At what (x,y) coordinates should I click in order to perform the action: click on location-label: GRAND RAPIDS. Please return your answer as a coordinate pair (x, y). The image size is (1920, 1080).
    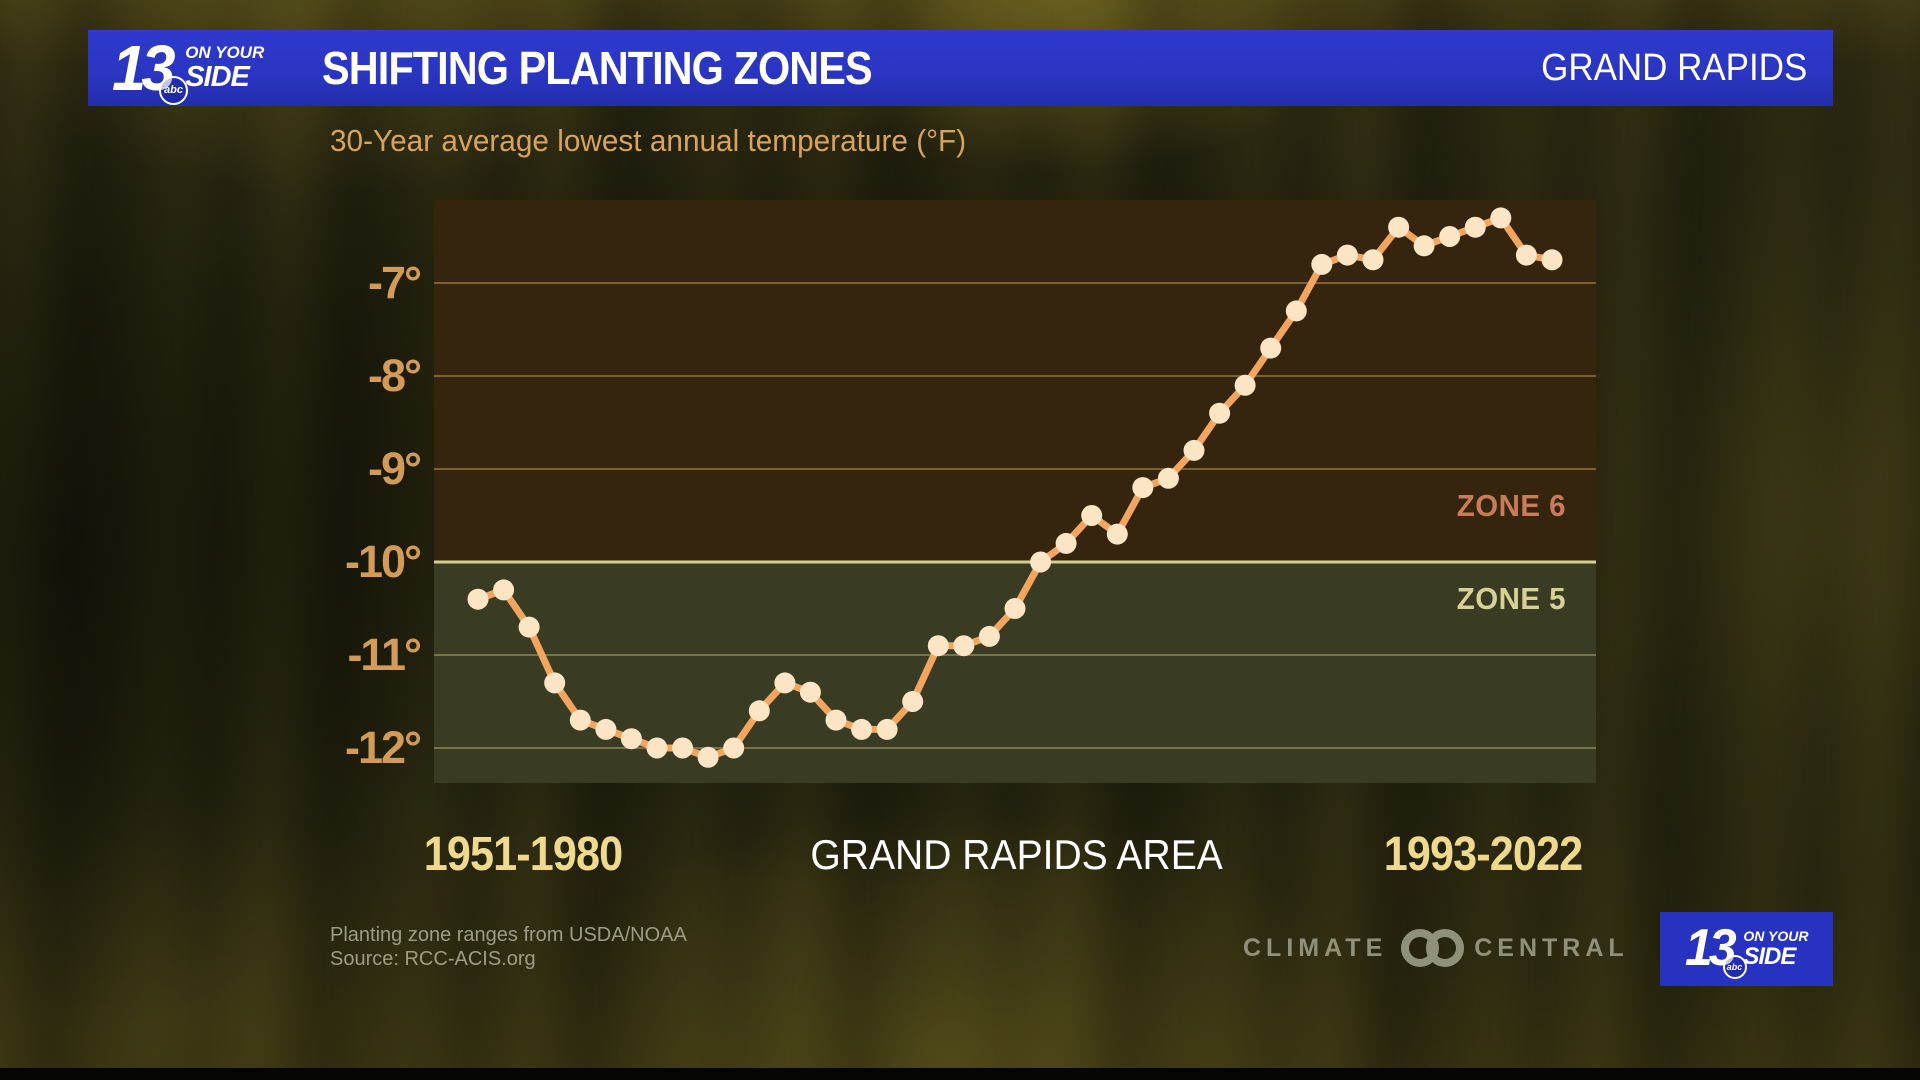
    Looking at the image, I should click on (1673, 67).